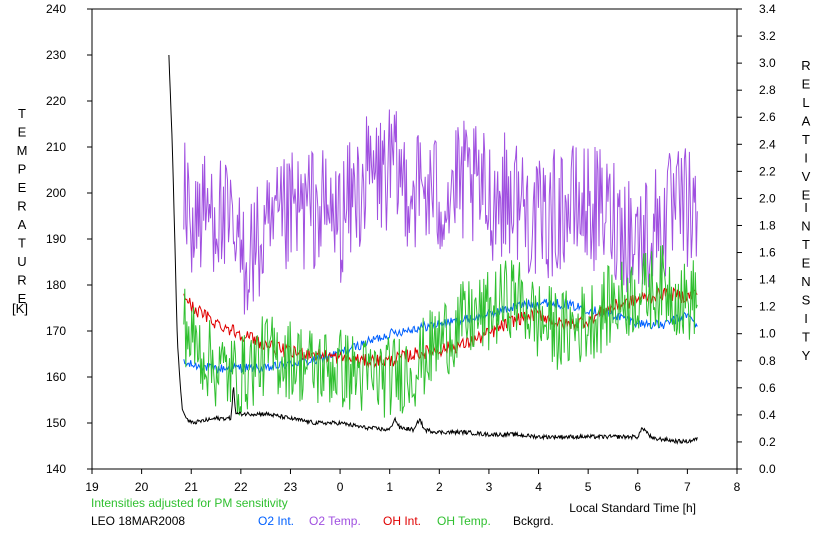 The height and width of the screenshot is (535, 828). What do you see at coordinates (767, 388) in the screenshot?
I see `right-axis-tick-label: 0.6` at bounding box center [767, 388].